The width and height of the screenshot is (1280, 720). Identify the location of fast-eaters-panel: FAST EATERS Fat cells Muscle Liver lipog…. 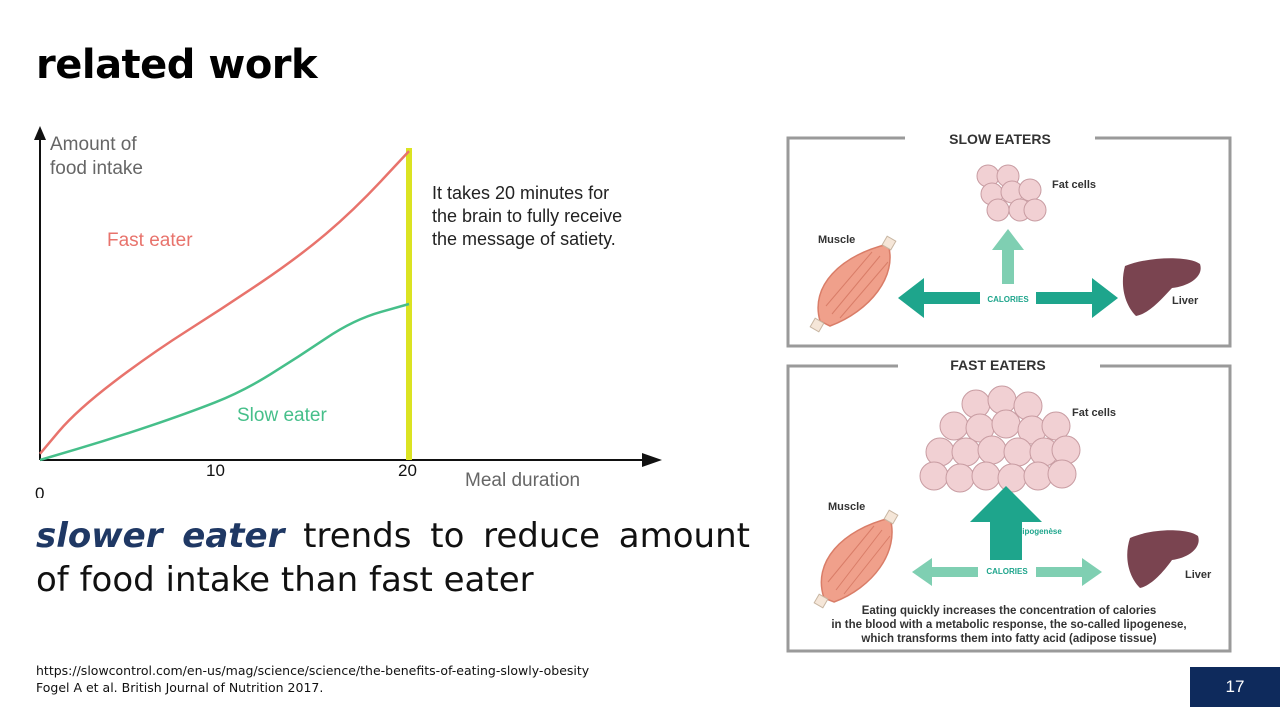
(1009, 505).